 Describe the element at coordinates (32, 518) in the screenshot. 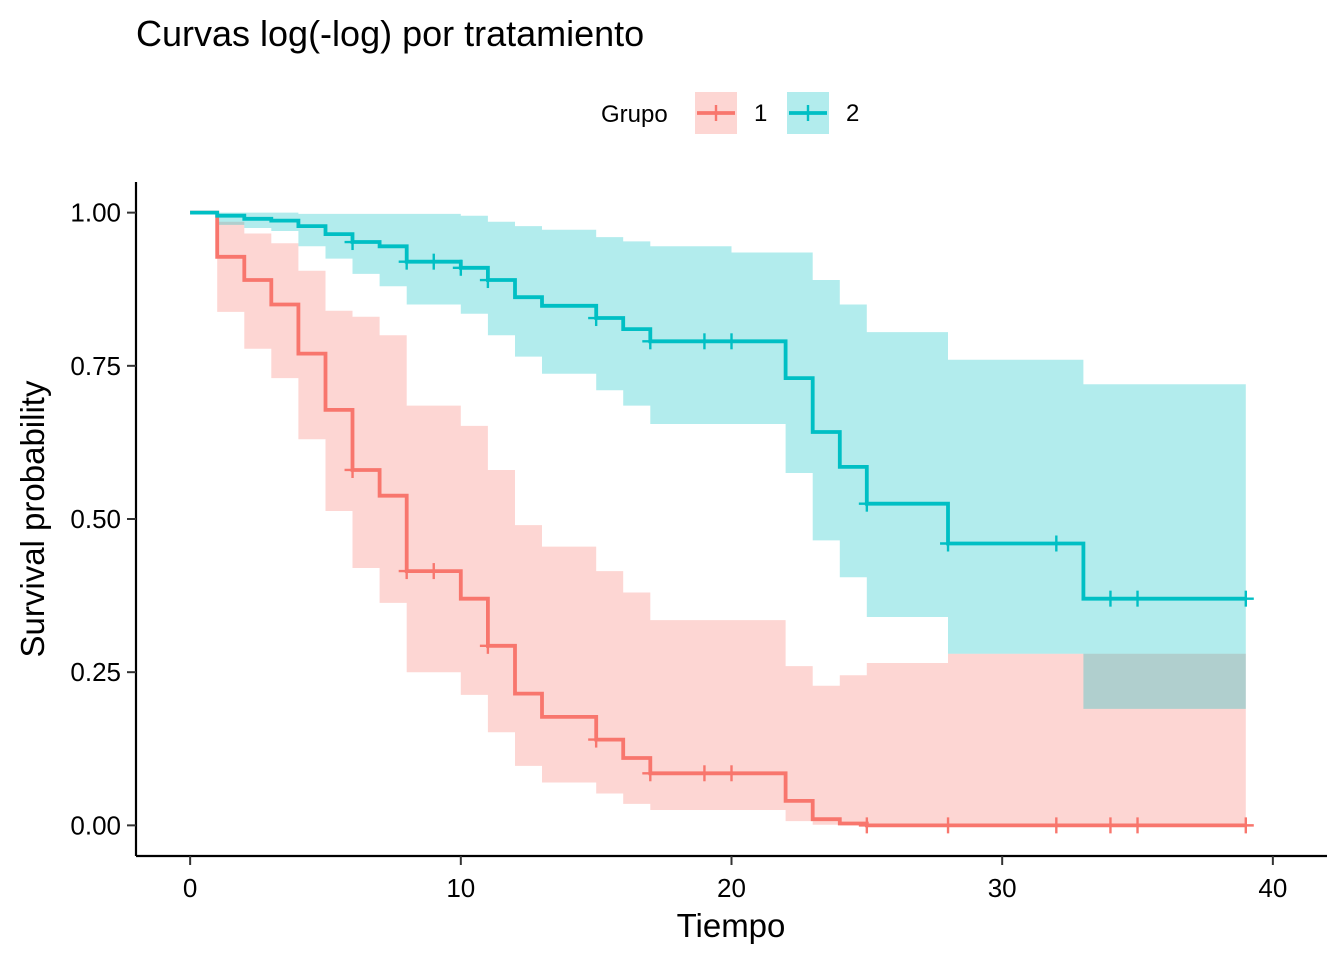

I see `y-axis-label: Survival probability` at that location.